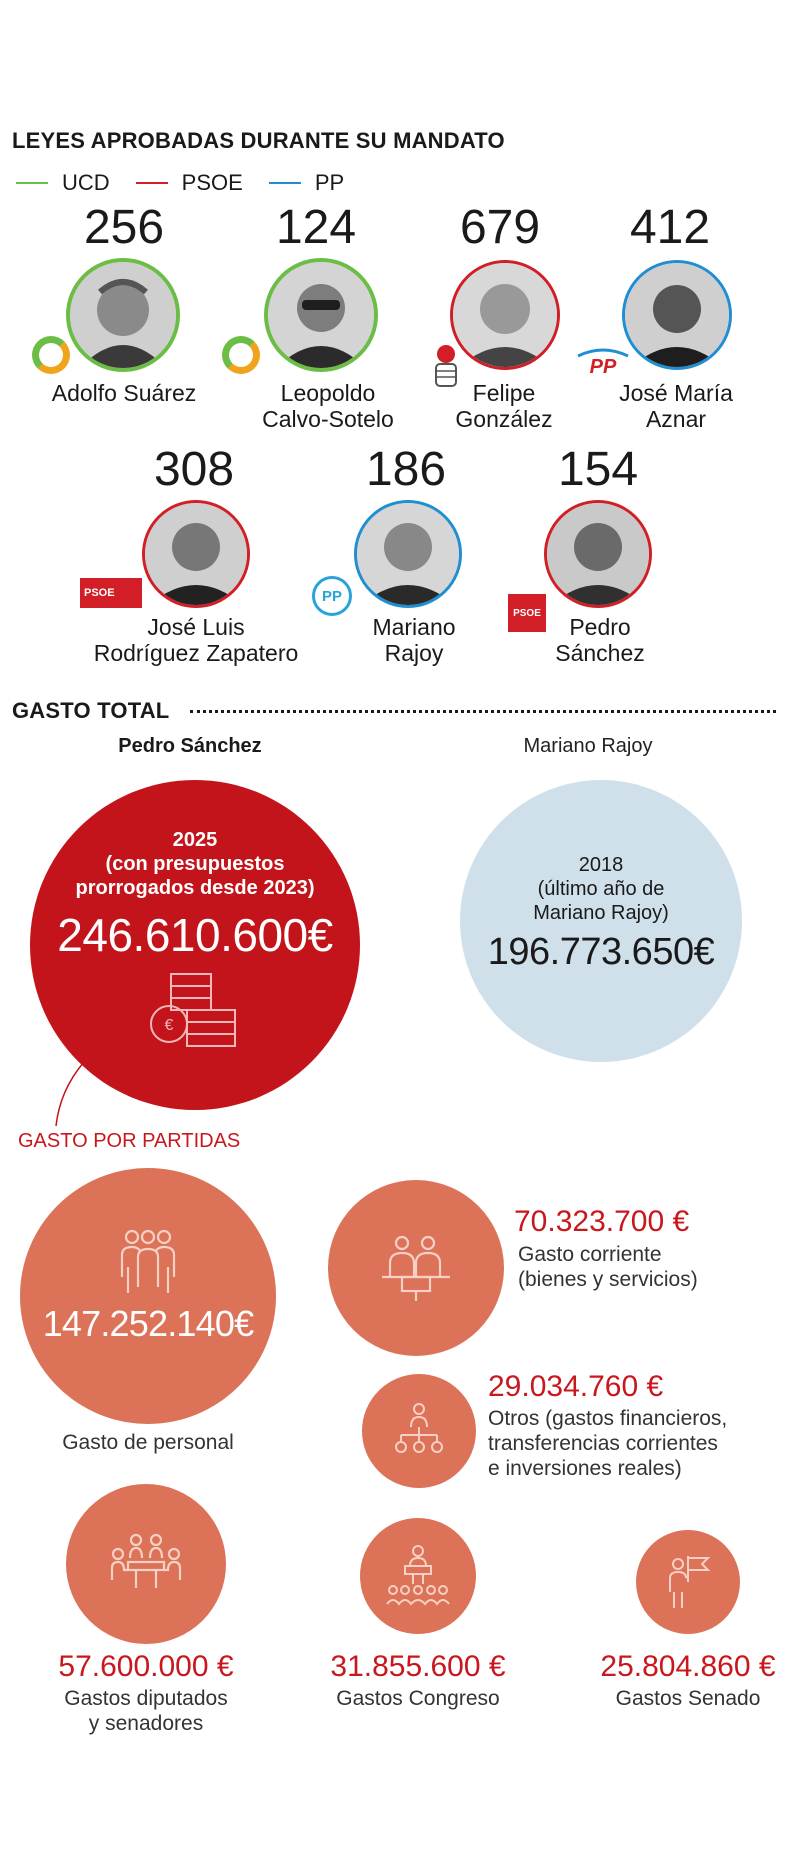 The image size is (800, 1853). I want to click on otros-circle, so click(419, 1431).